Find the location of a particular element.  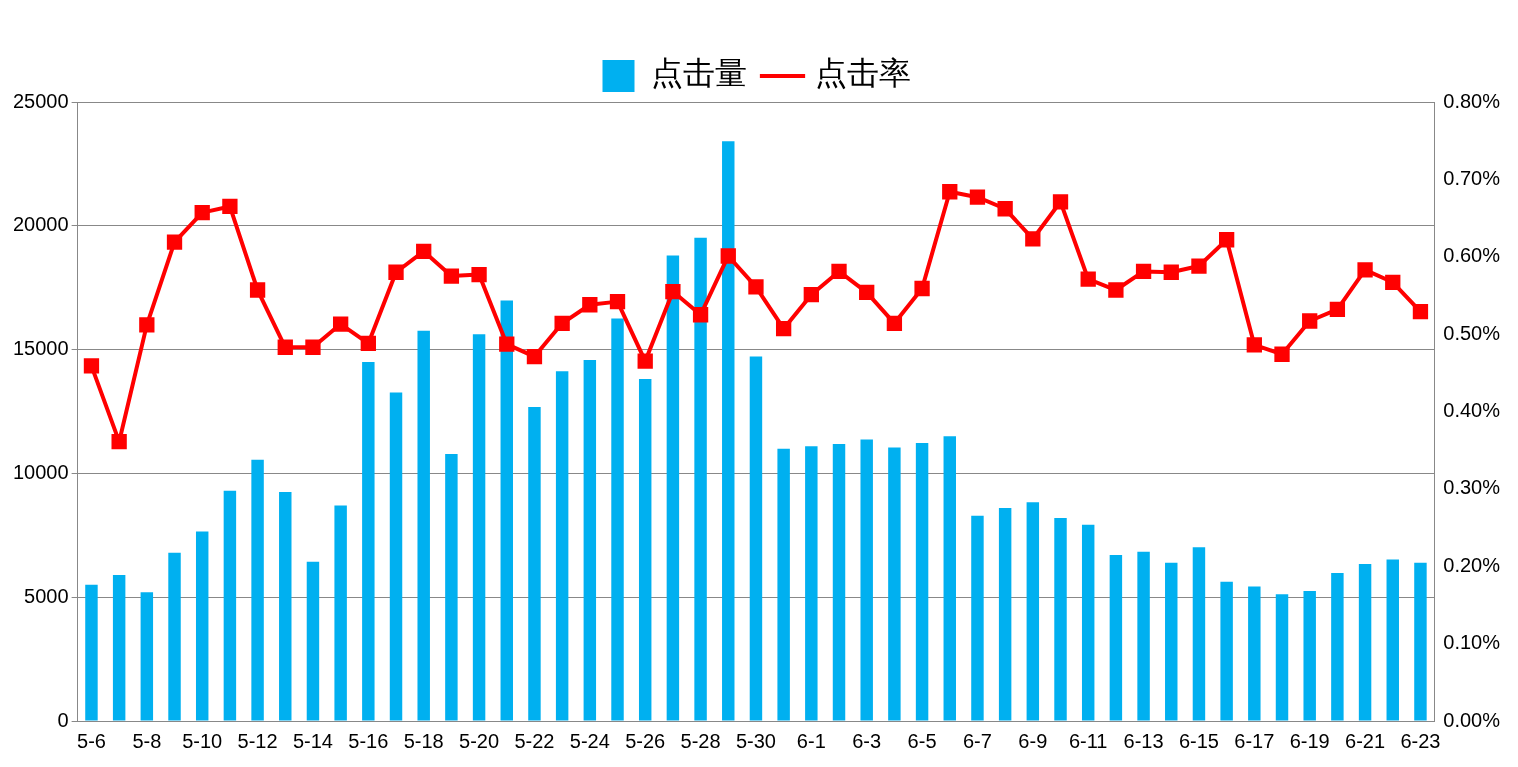

y-tick-label: 10000 is located at coordinates (40, 471).